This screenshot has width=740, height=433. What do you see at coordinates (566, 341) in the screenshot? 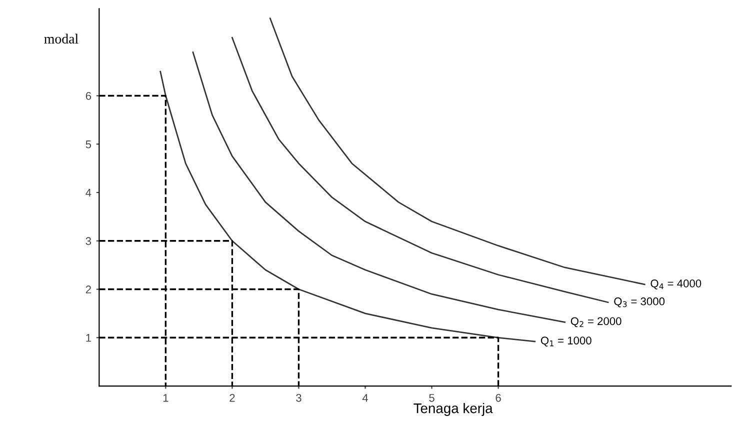
I see `series-label: Q$_{1}$ = 1000` at bounding box center [566, 341].